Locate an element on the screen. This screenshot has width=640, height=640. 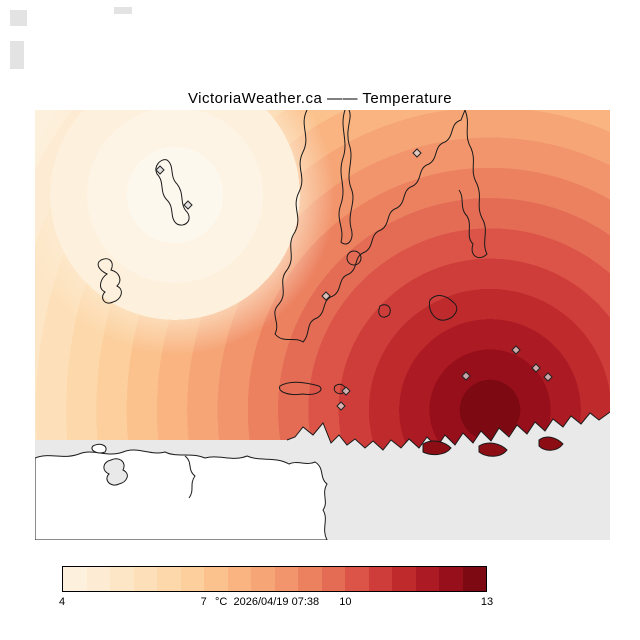
colorbar-tick-label: 10 is located at coordinates (345, 602).